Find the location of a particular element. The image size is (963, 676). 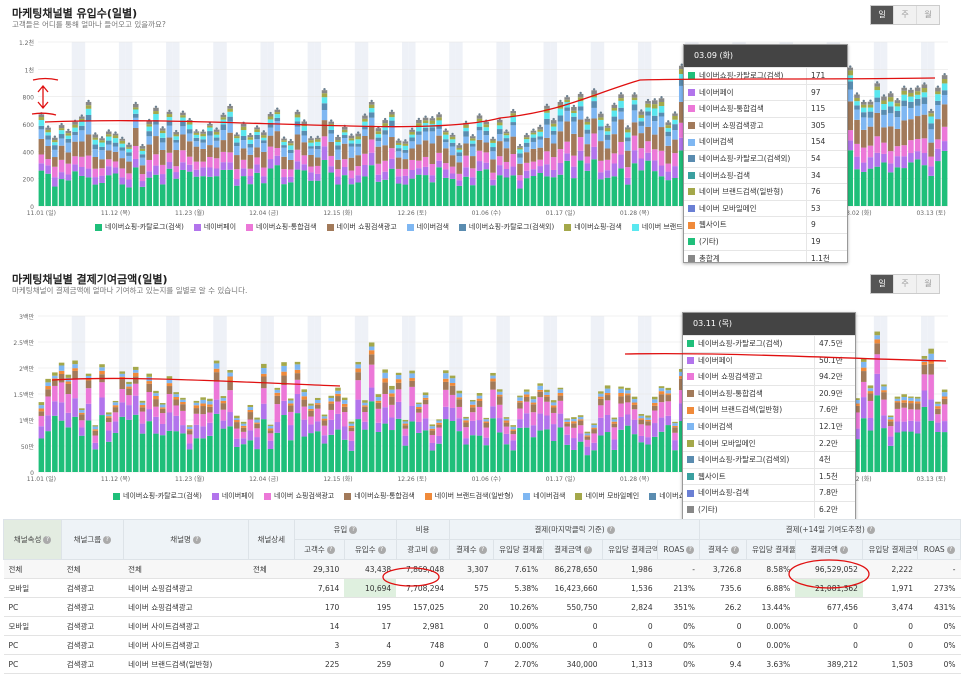

legend-swatch is located at coordinates (410, 227).